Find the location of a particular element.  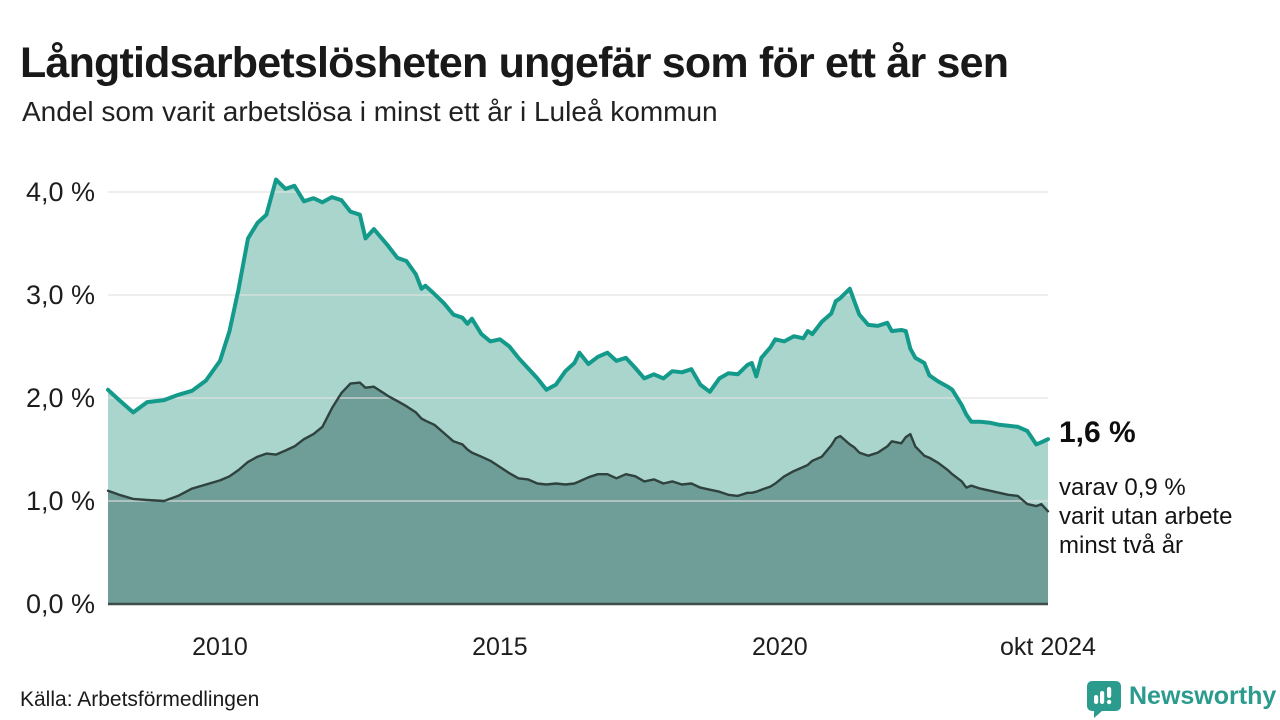

detail-line-1: varav 0,9 % is located at coordinates (1122, 487).